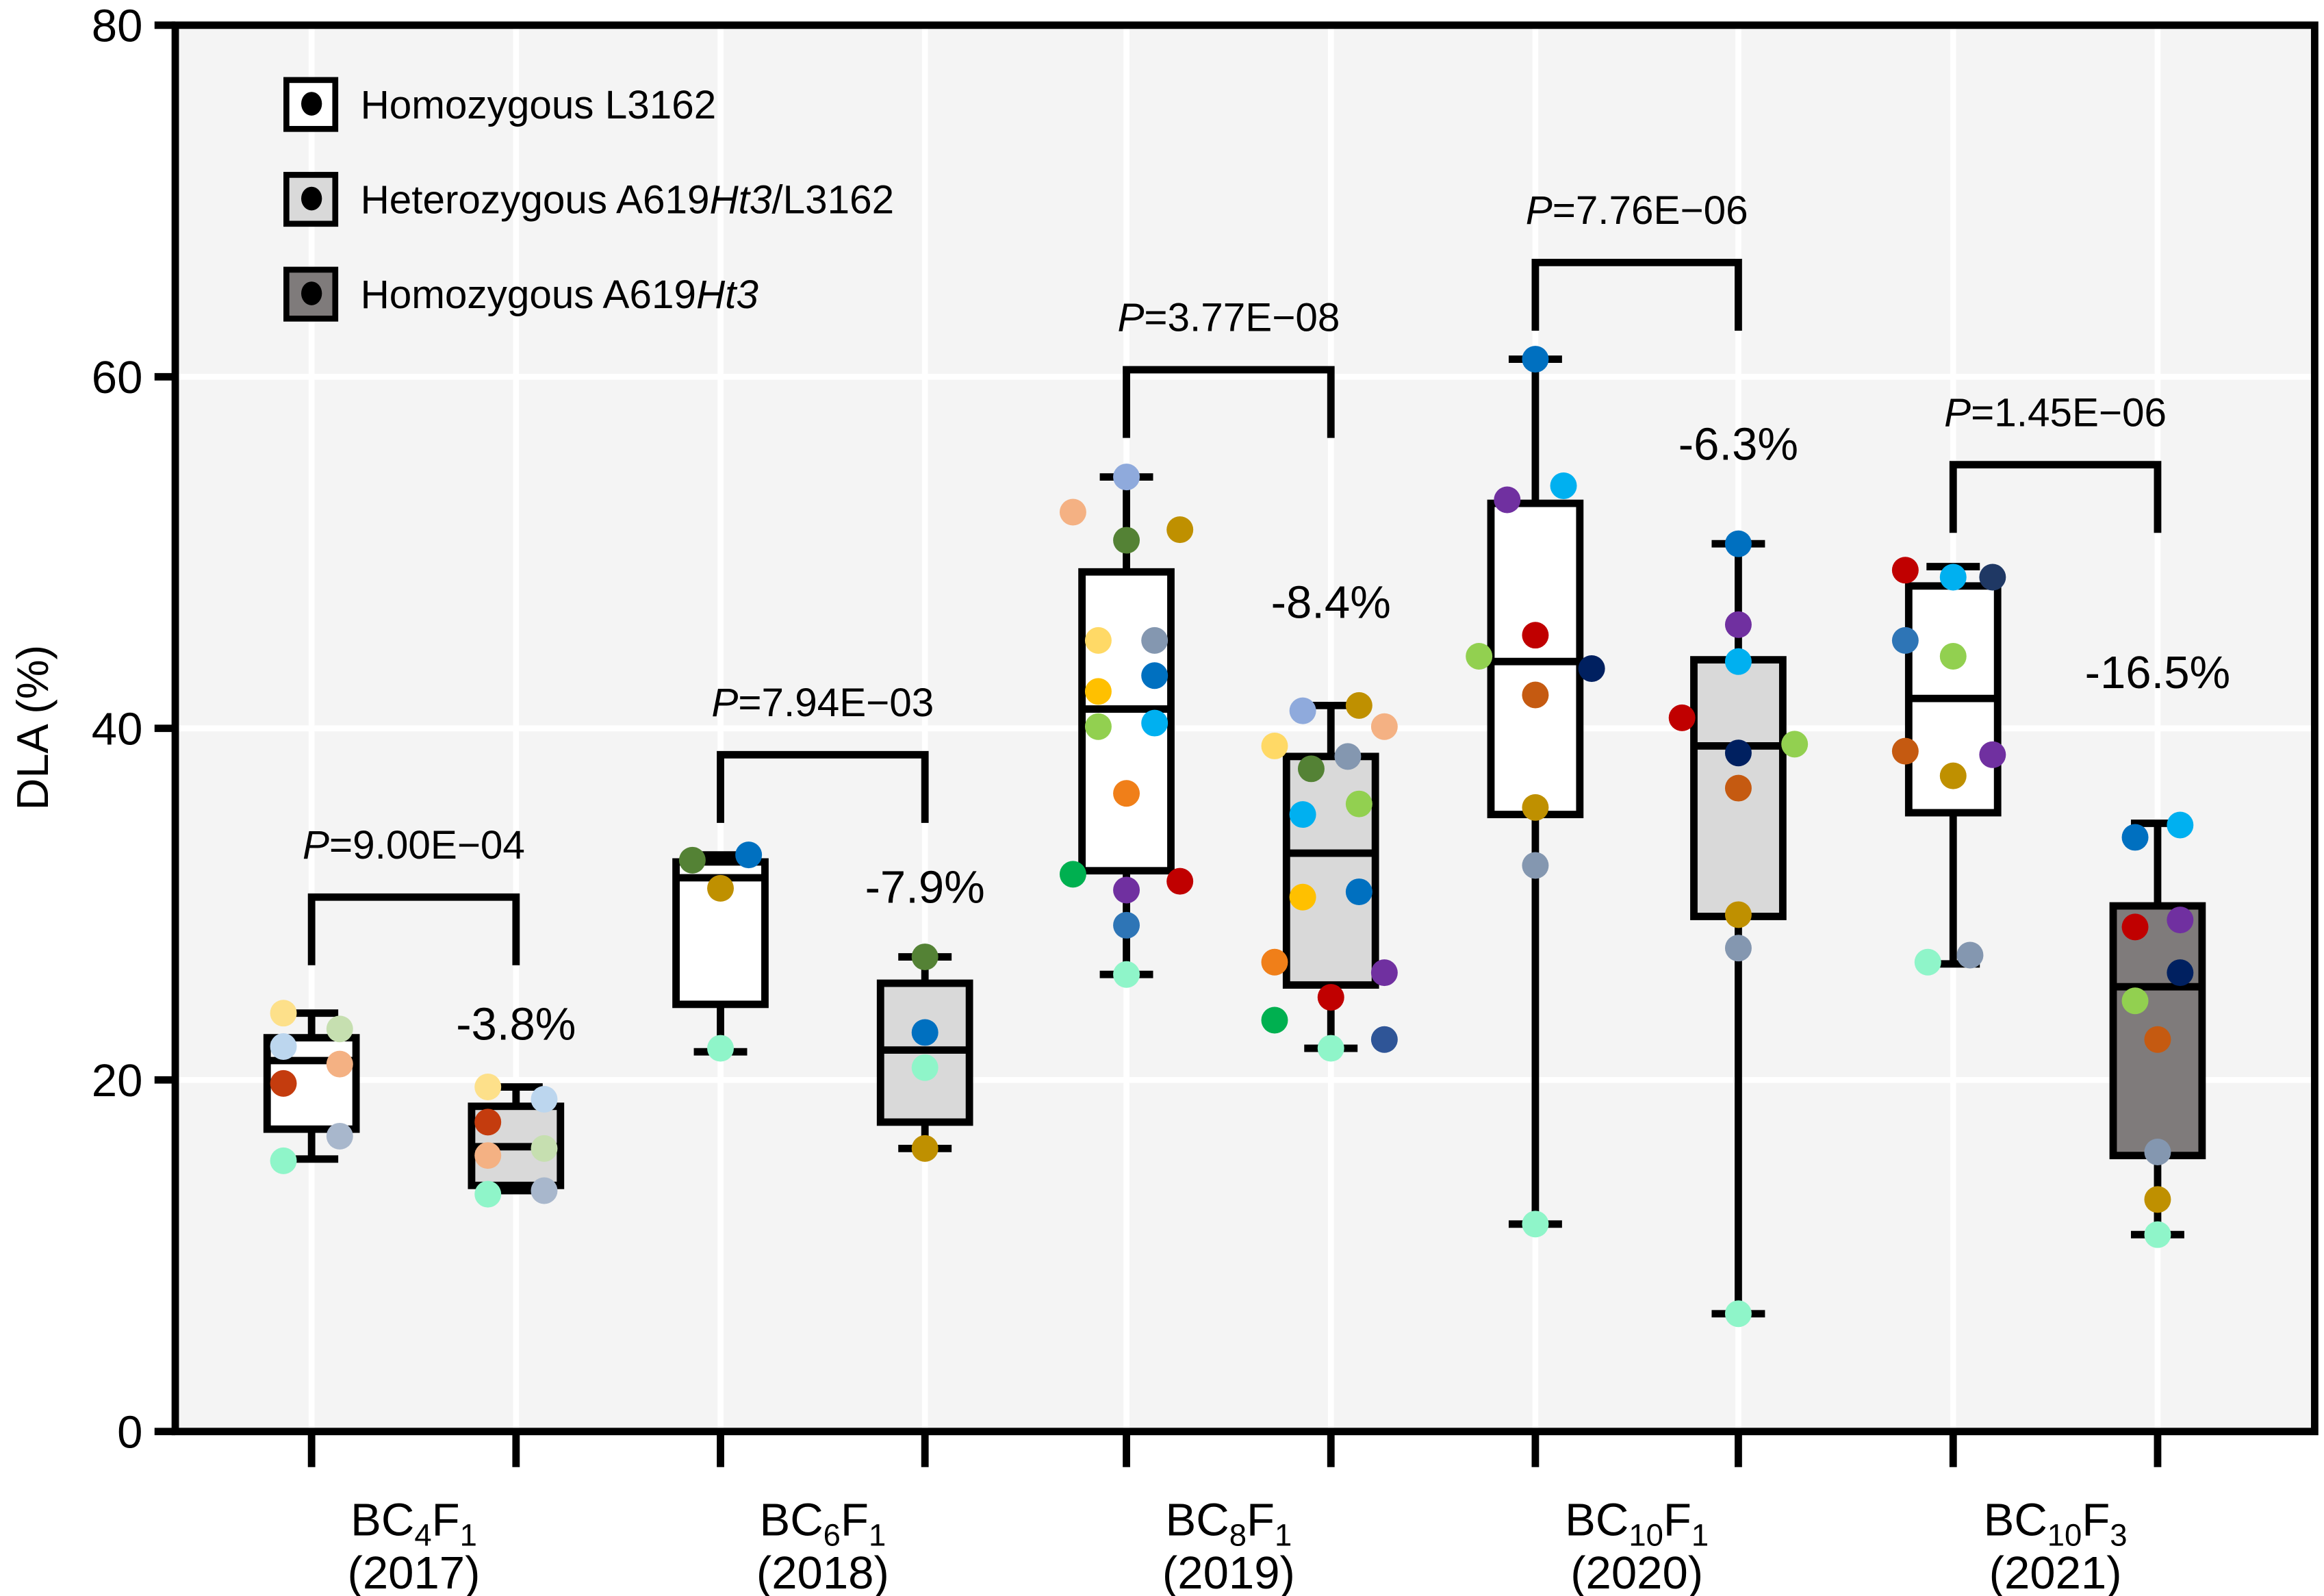  What do you see at coordinates (823, 703) in the screenshot?
I see `p-value-label: P=7.94E−03` at bounding box center [823, 703].